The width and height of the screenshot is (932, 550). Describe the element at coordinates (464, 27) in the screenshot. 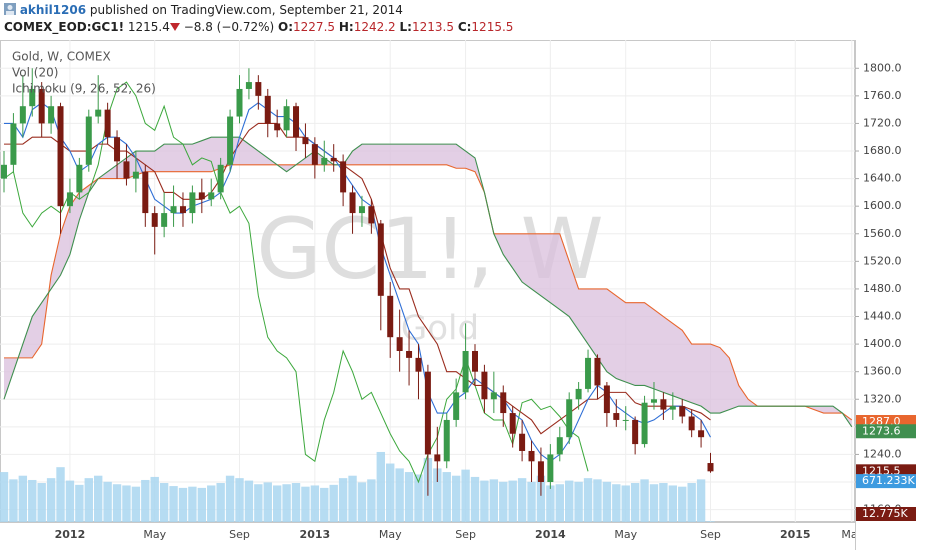

I see `close-key: C:` at that location.